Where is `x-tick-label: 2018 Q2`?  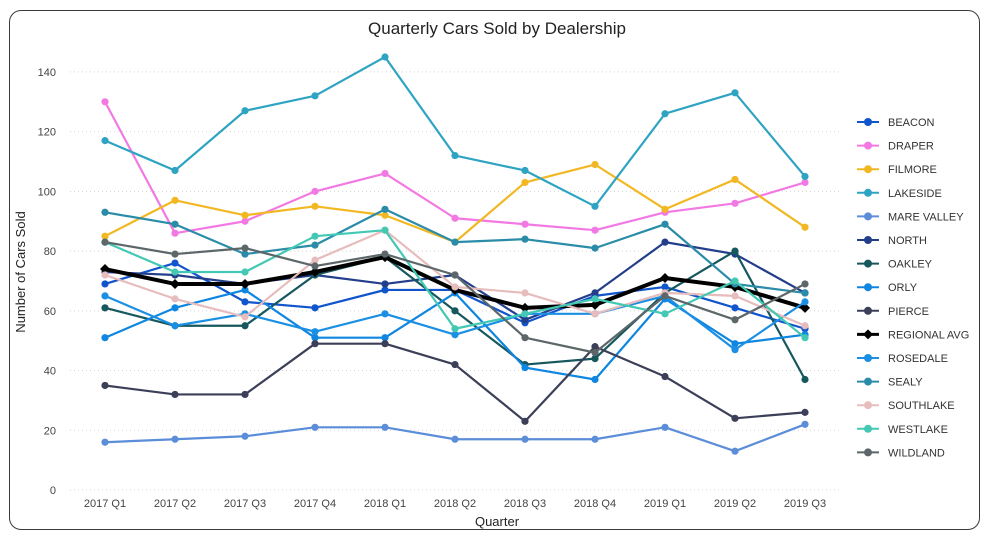
x-tick-label: 2018 Q2 is located at coordinates (455, 504).